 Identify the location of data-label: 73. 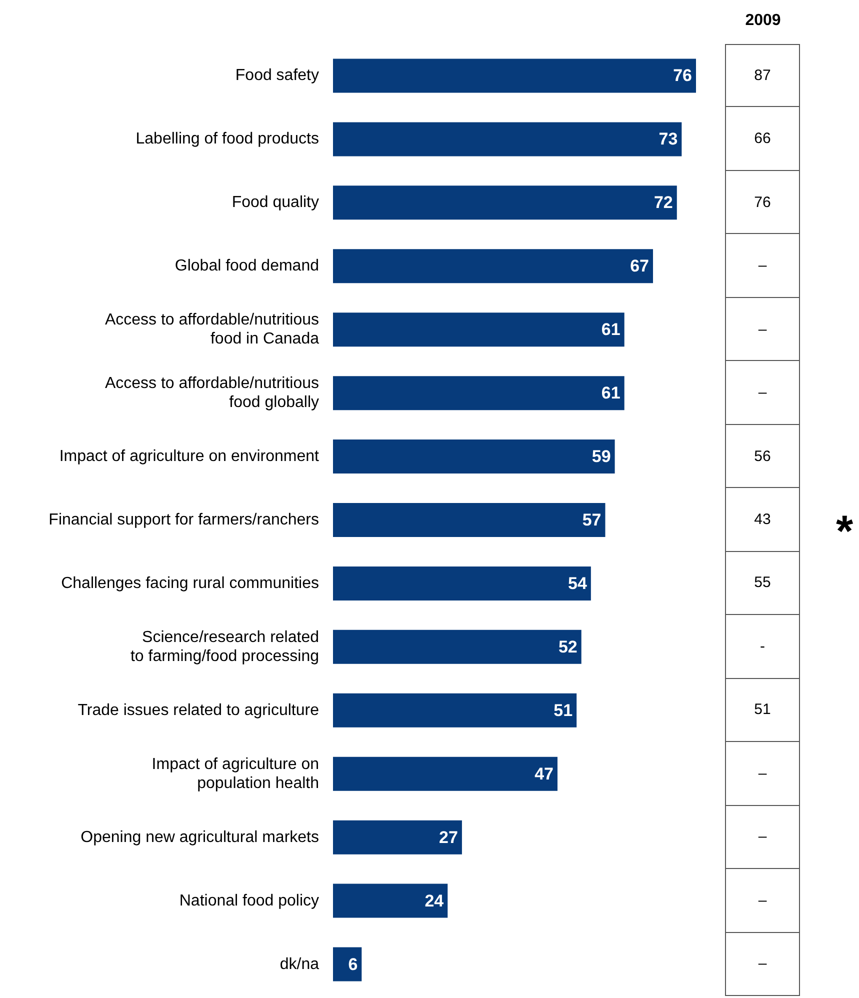
(668, 139).